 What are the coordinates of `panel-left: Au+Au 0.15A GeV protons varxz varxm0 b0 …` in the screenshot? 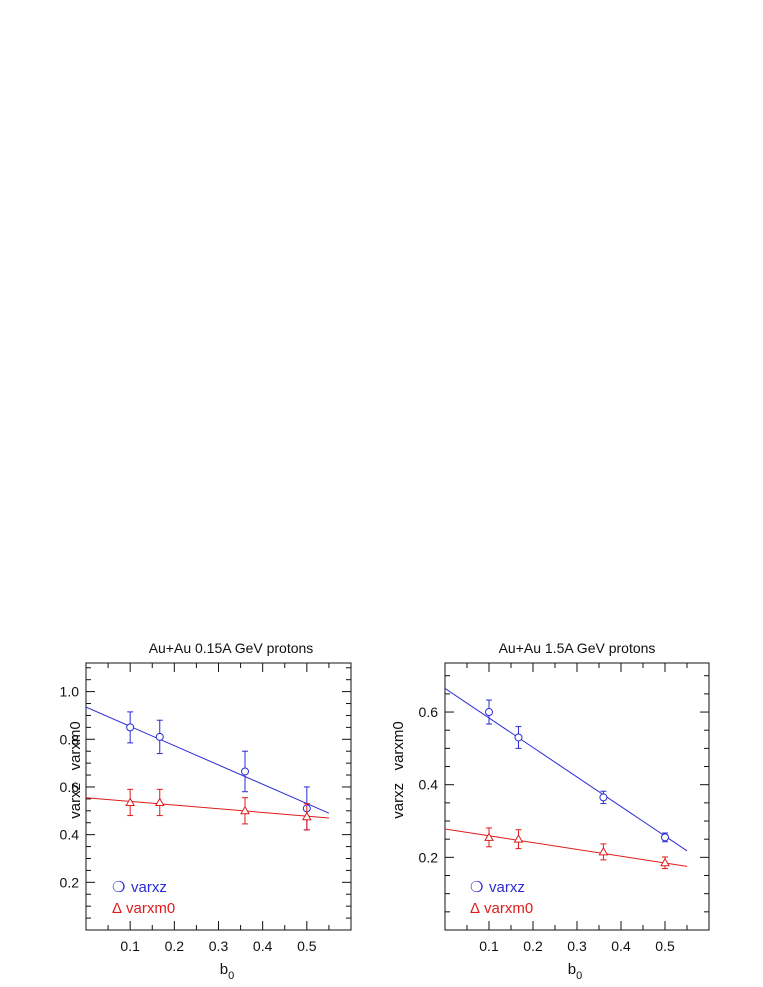 It's located at (206, 811).